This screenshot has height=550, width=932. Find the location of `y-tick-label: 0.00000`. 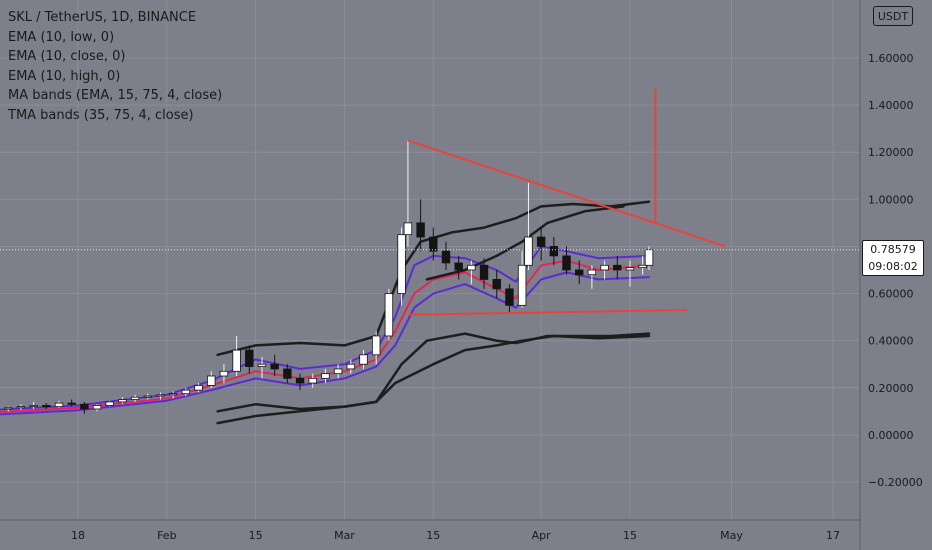

y-tick-label: 0.00000 is located at coordinates (891, 435).